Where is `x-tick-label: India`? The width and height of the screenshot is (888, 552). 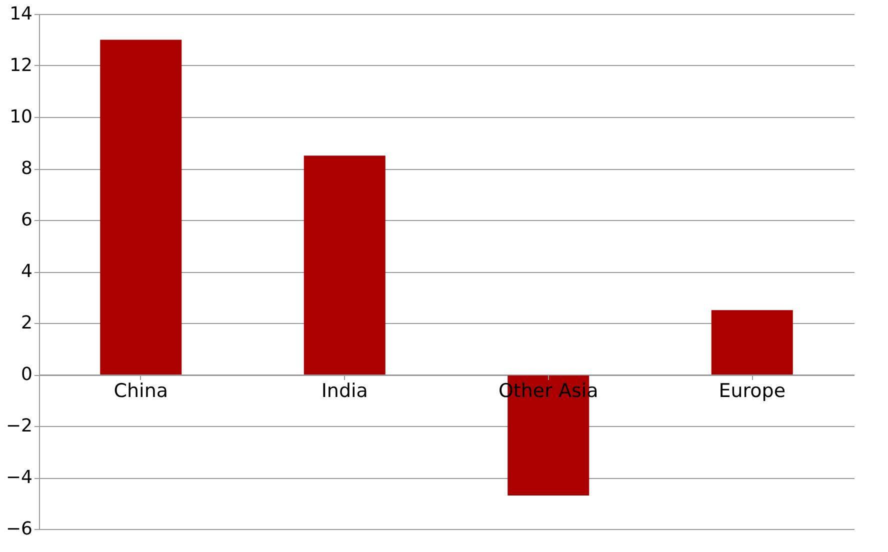 x-tick-label: India is located at coordinates (344, 391).